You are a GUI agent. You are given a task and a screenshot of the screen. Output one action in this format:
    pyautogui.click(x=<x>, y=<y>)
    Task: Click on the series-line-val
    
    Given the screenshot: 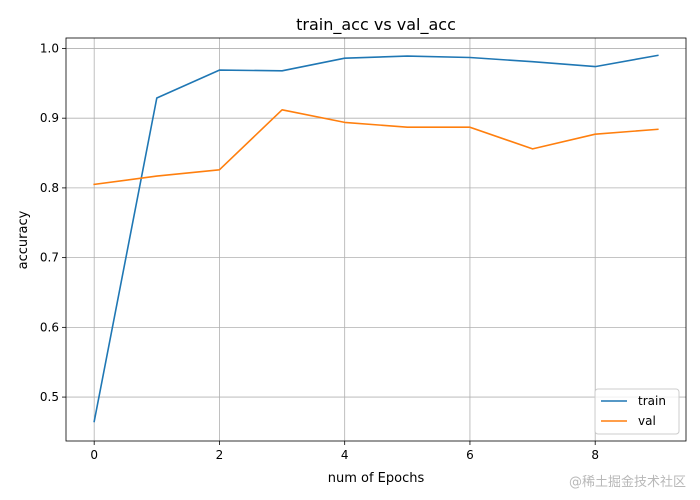 What is the action you would take?
    pyautogui.click(x=376, y=147)
    